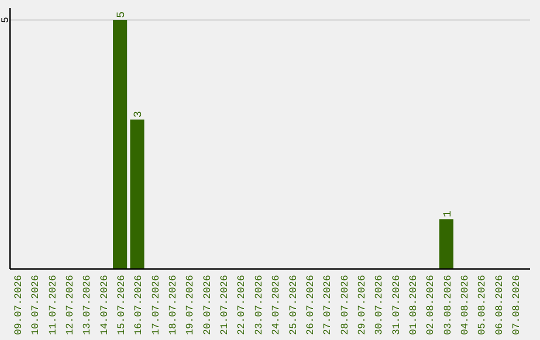 The image size is (540, 340). I want to click on x-tick-label: 31.07.2026, so click(397, 305).